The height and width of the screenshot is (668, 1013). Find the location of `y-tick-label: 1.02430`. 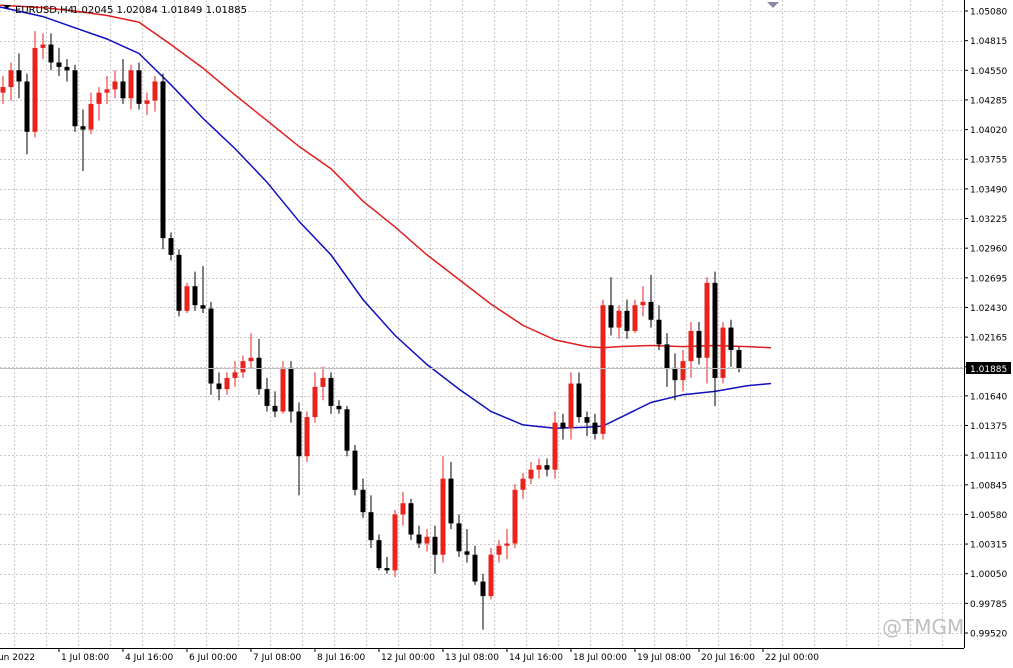

y-tick-label: 1.02430 is located at coordinates (988, 309).